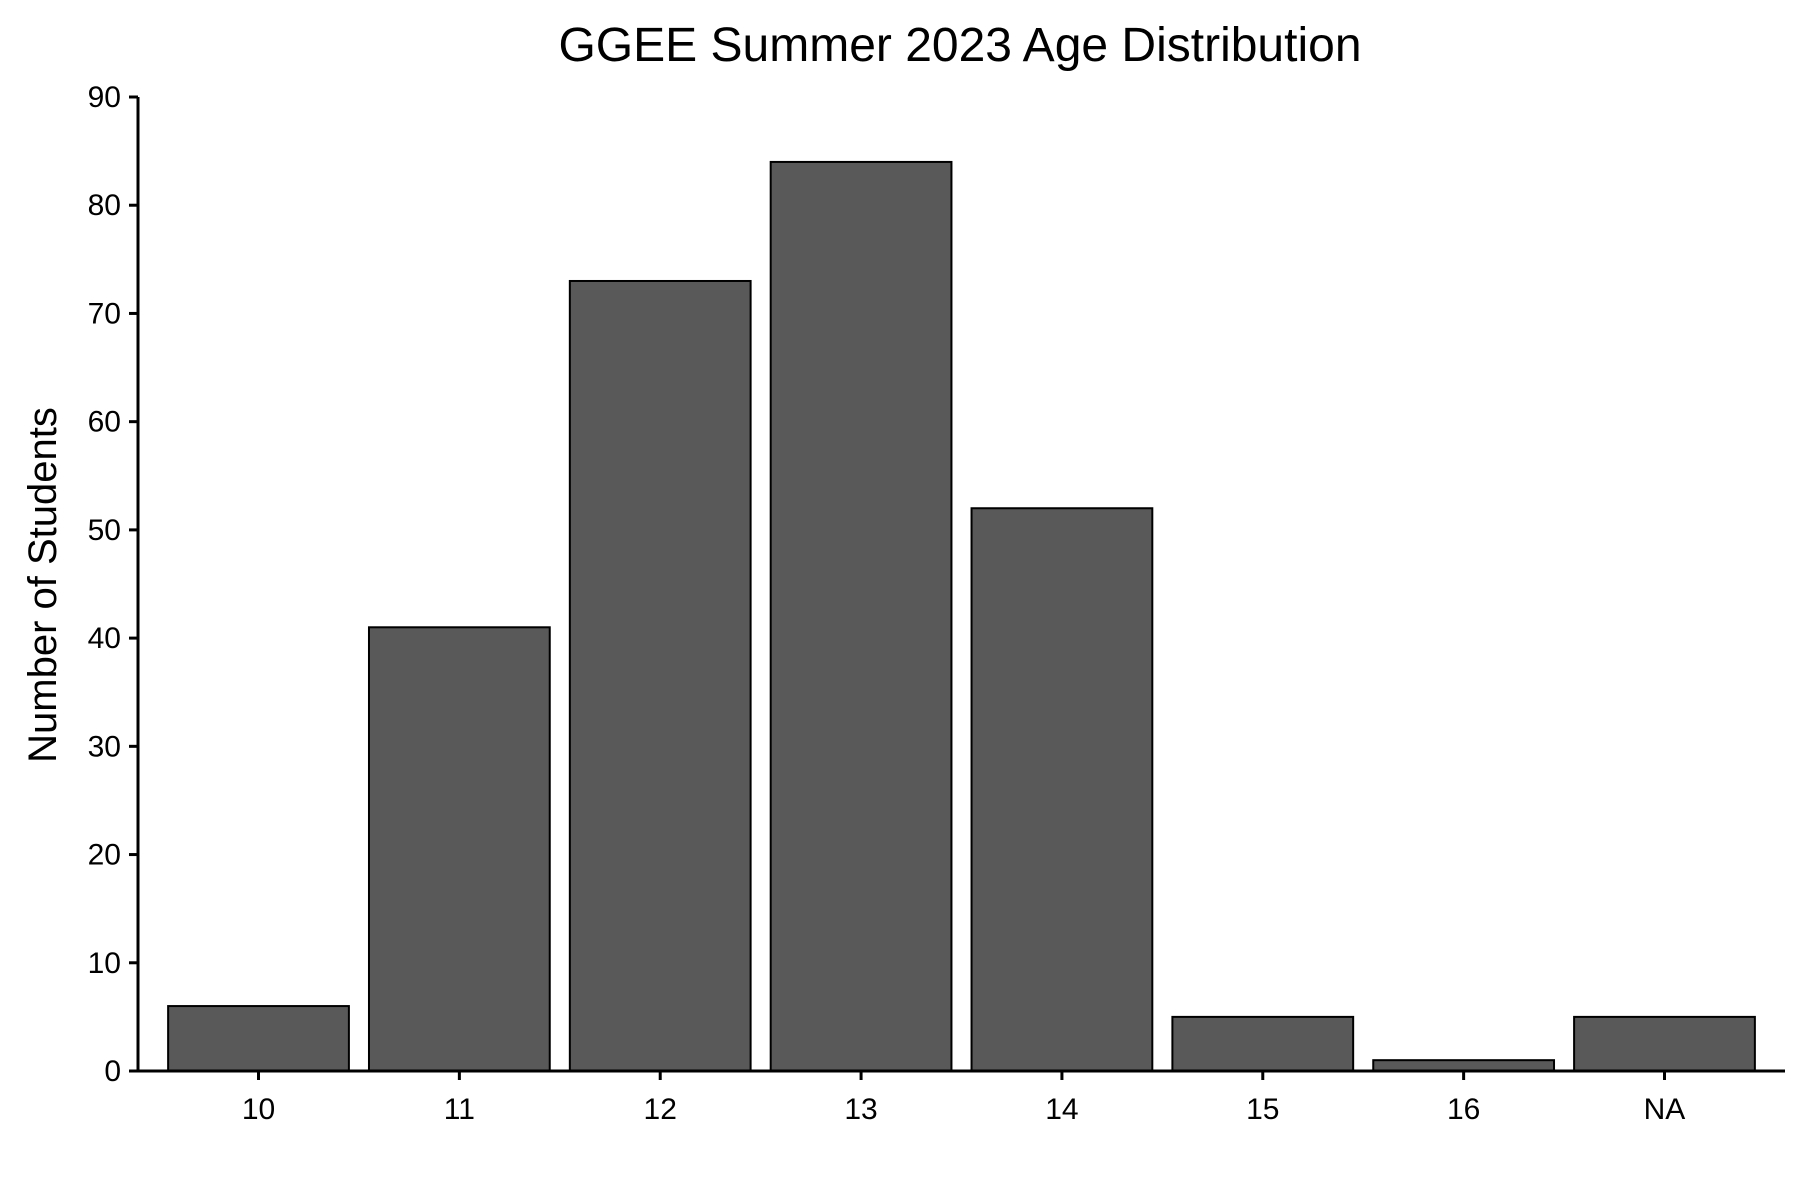  Describe the element at coordinates (43, 585) in the screenshot. I see `y-axis-label: Number of Students` at that location.